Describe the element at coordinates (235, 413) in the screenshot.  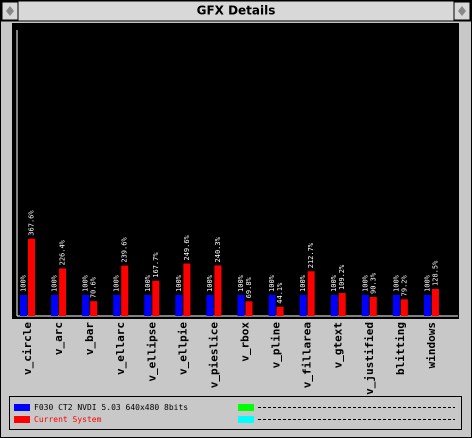
I see `legend-box` at that location.